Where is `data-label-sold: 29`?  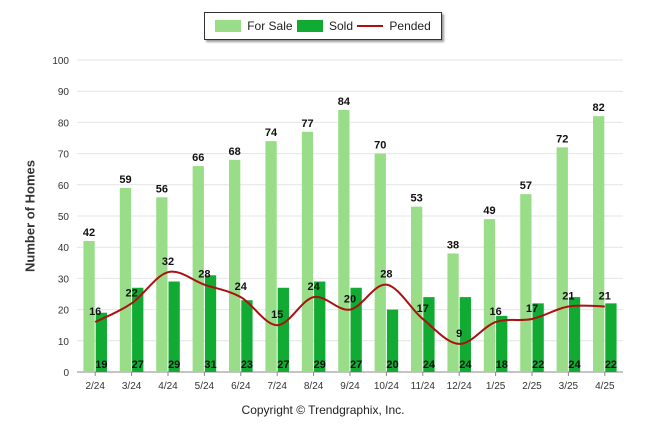 data-label-sold: 29 is located at coordinates (174, 365).